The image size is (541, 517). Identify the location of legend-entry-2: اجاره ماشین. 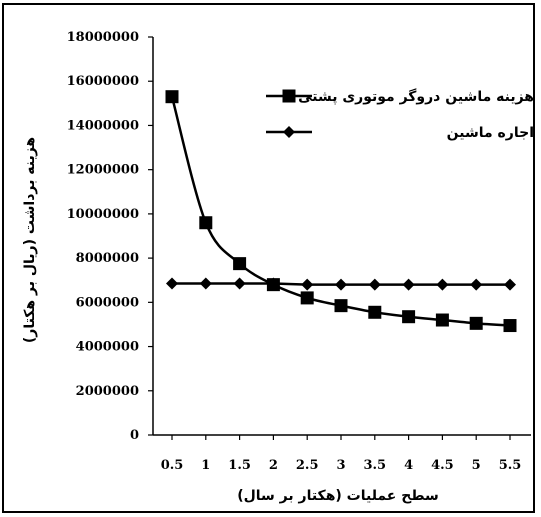
(400, 133).